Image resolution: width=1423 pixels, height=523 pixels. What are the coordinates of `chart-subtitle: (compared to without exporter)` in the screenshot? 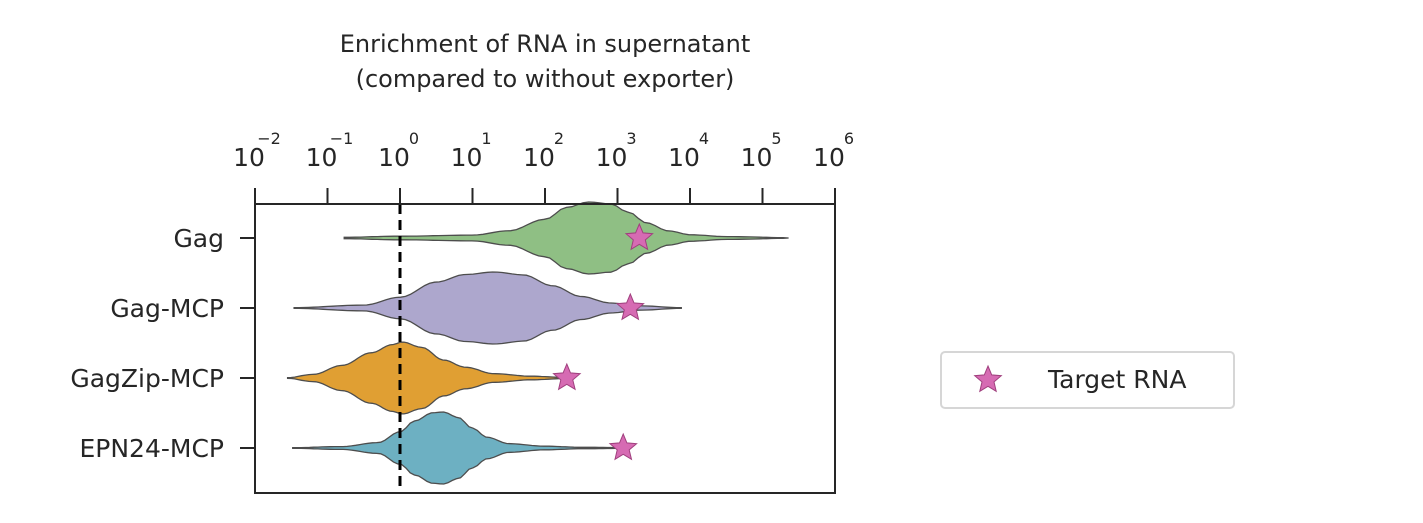 It's located at (545, 79).